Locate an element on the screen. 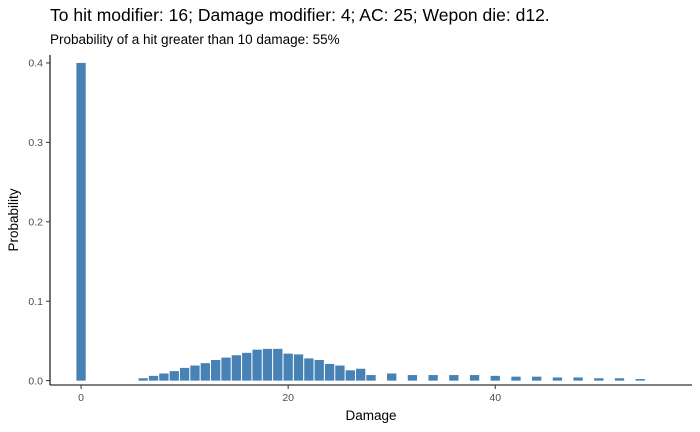 This screenshot has width=700, height=432. y-axis-title: Probability is located at coordinates (13, 219).